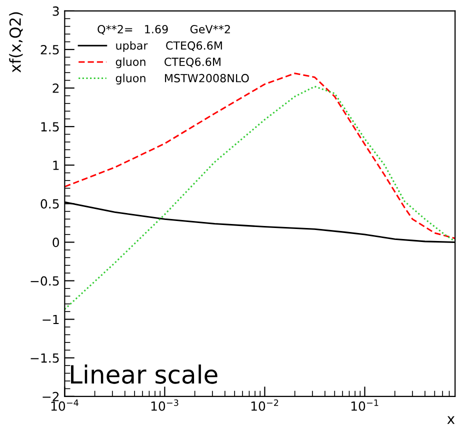 The image size is (462, 438). What do you see at coordinates (168, 62) in the screenshot?
I see `legend-label: gluon CTEQ6.6M` at bounding box center [168, 62].